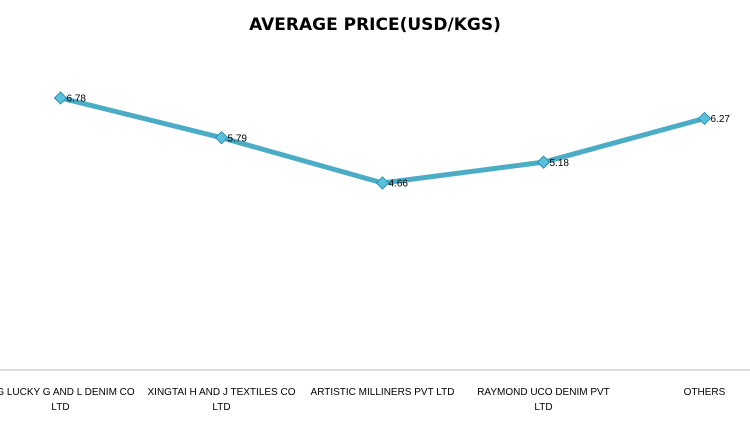 The width and height of the screenshot is (750, 430). I want to click on x-tick-label: XINGTAI H AND J TEXTILES CO LTD, so click(221, 400).